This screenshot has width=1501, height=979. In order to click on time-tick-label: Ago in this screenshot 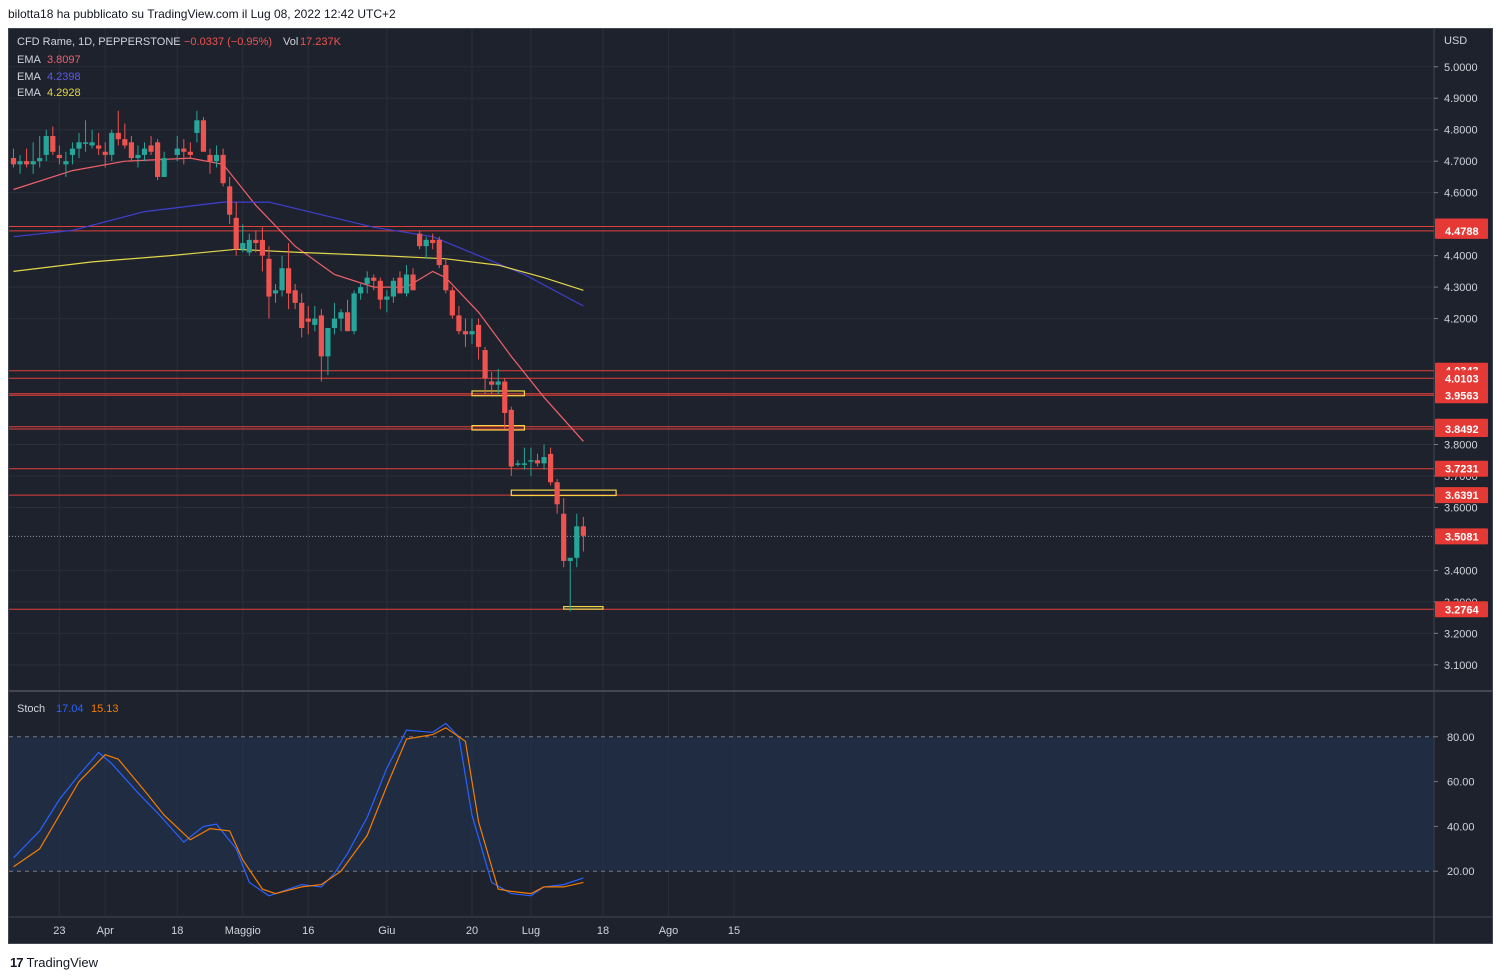, I will do `click(669, 931)`.